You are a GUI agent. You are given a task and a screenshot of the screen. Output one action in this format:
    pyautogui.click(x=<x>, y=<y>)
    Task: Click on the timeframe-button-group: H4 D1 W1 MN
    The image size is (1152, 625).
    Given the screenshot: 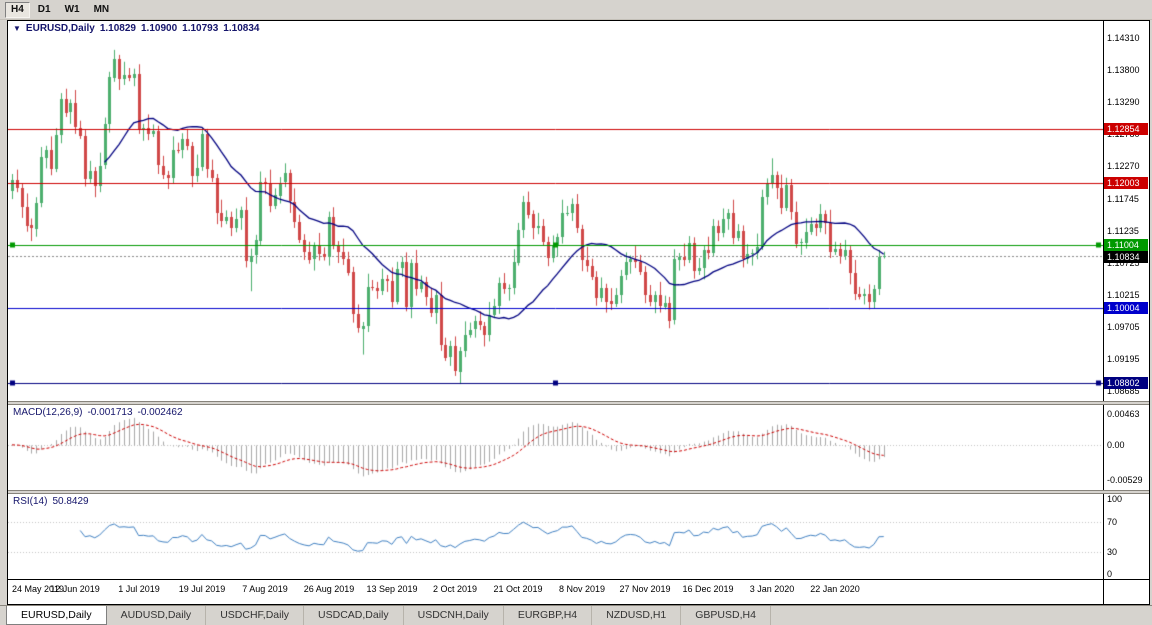 What is the action you would take?
    pyautogui.click(x=60, y=9)
    